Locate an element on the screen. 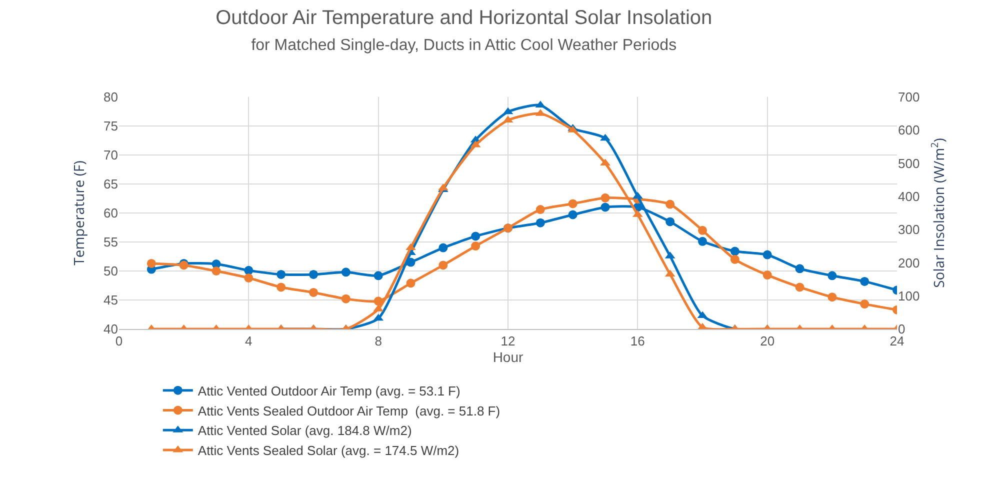 The height and width of the screenshot is (477, 987). y2-tick-label: 300 is located at coordinates (909, 230).